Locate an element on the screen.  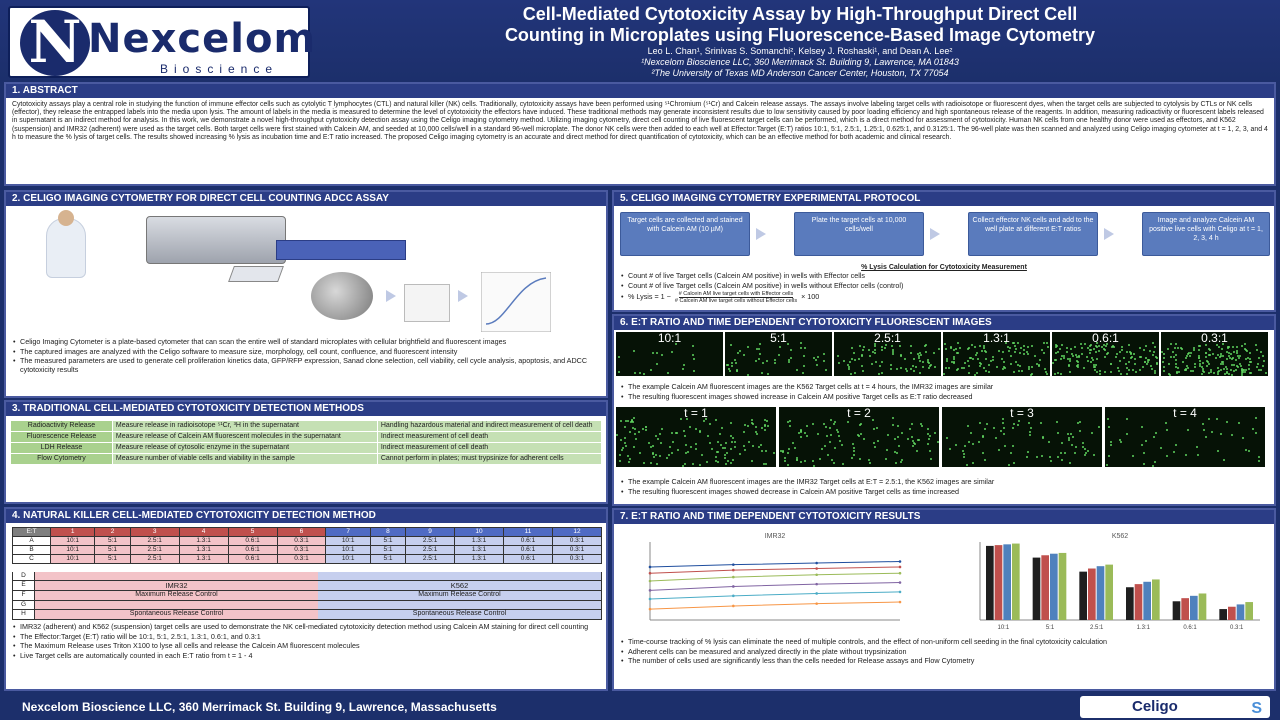
spont-release-k562: Spontaneous Release Control is located at coordinates (459, 614).